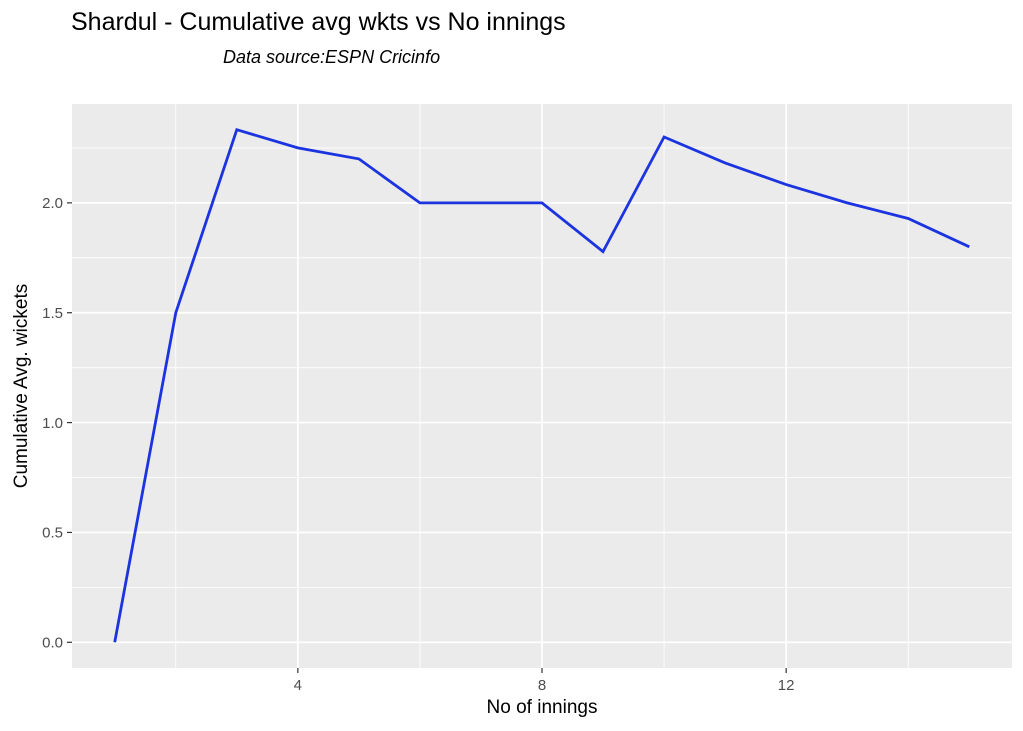 This screenshot has height=731, width=1023. I want to click on x-tick-label: 8, so click(542, 685).